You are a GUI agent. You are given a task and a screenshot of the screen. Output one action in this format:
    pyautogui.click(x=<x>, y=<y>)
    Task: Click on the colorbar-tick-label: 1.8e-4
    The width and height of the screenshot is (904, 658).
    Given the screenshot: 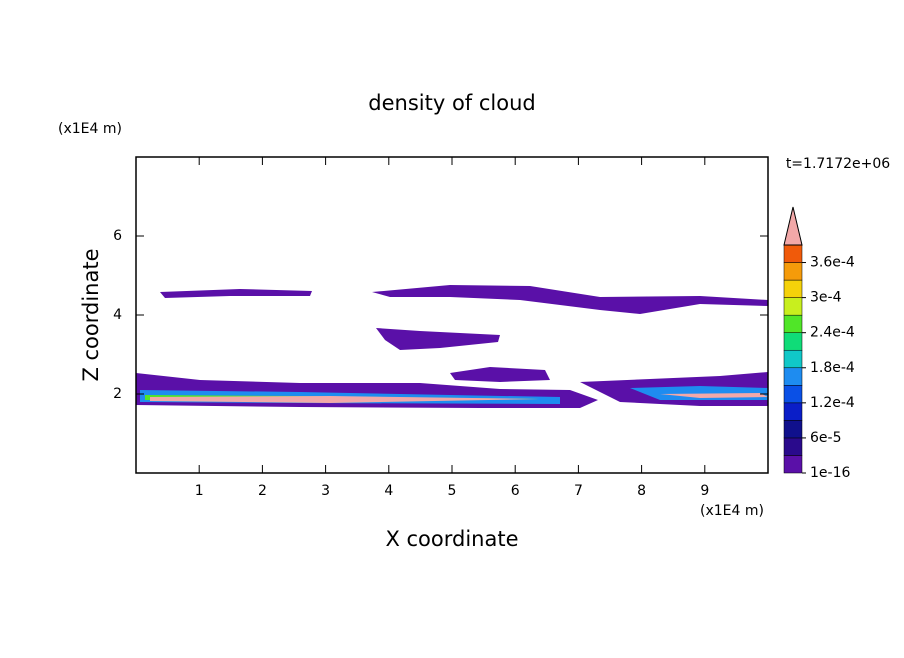 What is the action you would take?
    pyautogui.click(x=832, y=368)
    